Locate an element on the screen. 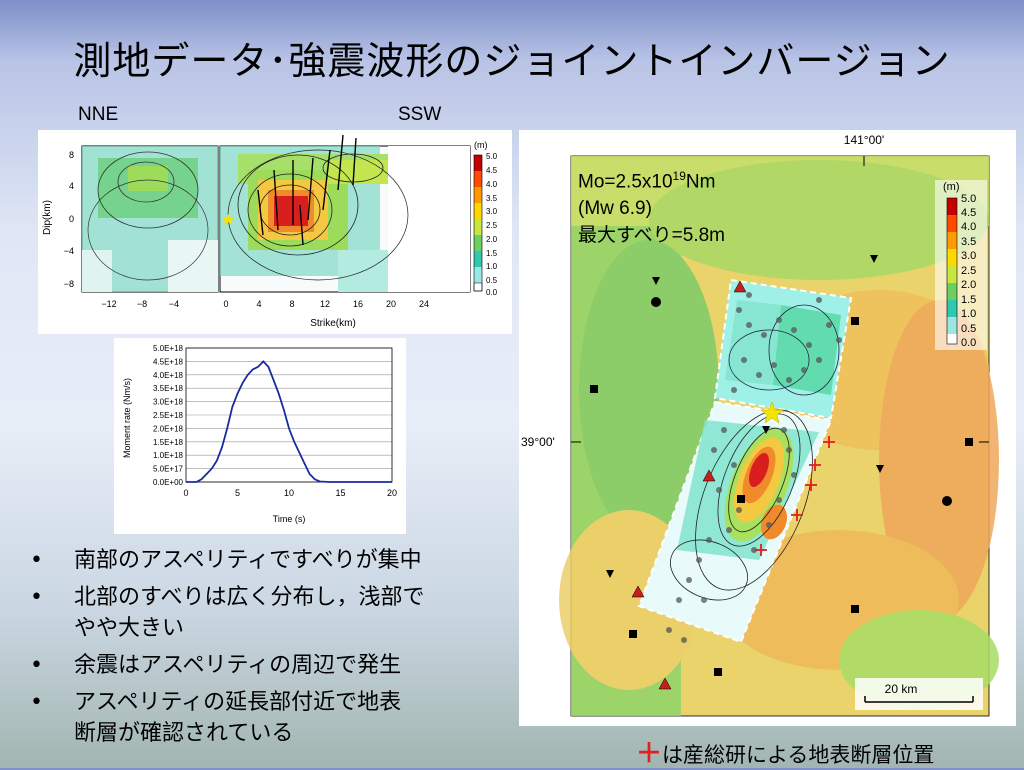 Image resolution: width=1024 pixels, height=770 pixels. slip-ylabel: Dip(km) is located at coordinates (47, 217).